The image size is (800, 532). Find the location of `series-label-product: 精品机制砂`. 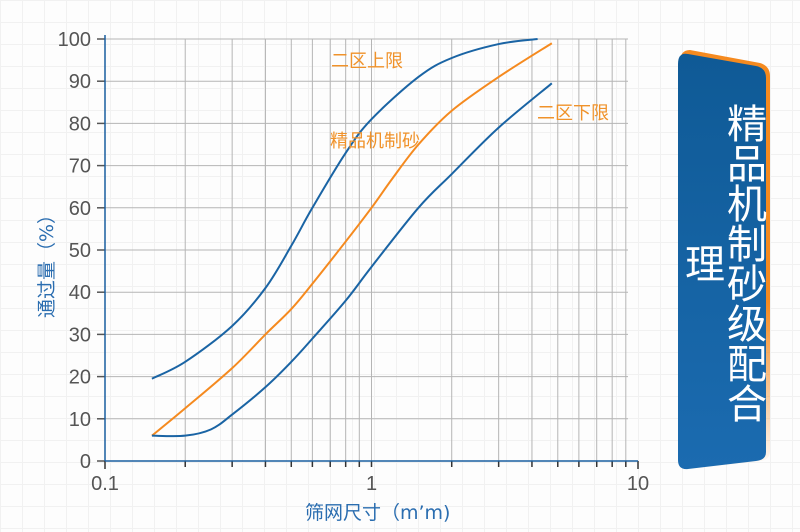

series-label-product: 精品机制砂 is located at coordinates (375, 141).